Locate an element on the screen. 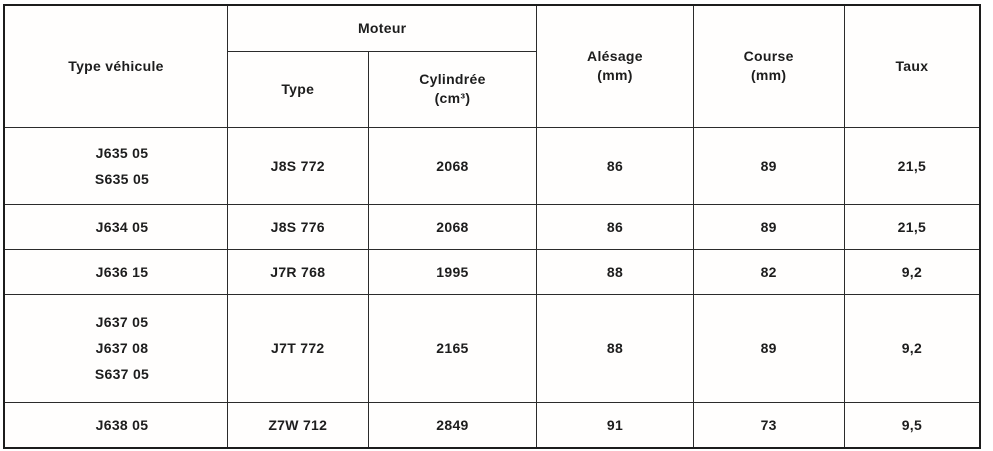 This screenshot has width=993, height=451. header-bore-unit: (mm) is located at coordinates (615, 75).